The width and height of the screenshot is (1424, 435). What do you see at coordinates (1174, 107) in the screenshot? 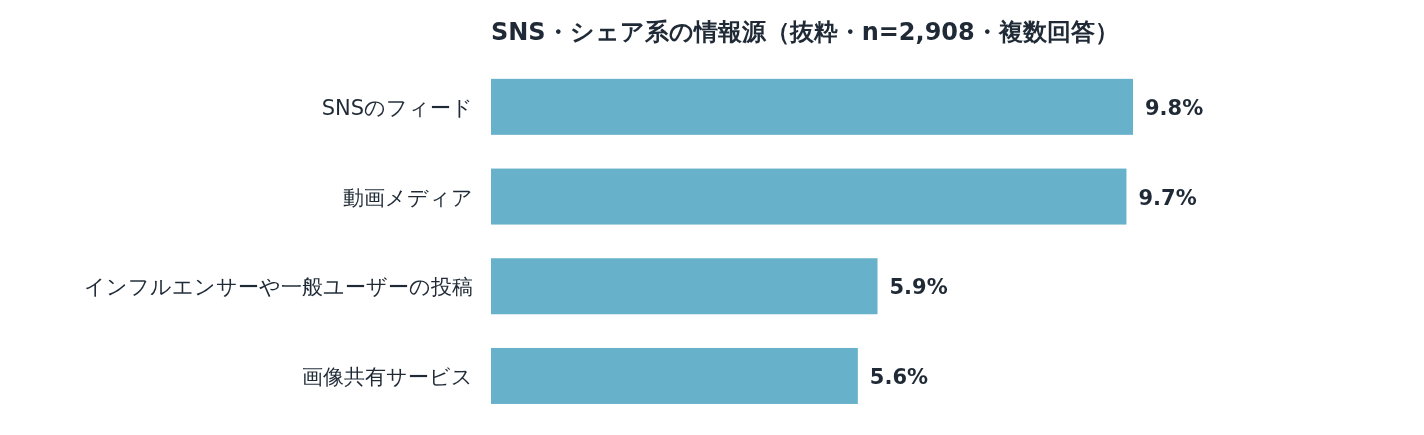
I see `data-label: 9.8%` at bounding box center [1174, 107].